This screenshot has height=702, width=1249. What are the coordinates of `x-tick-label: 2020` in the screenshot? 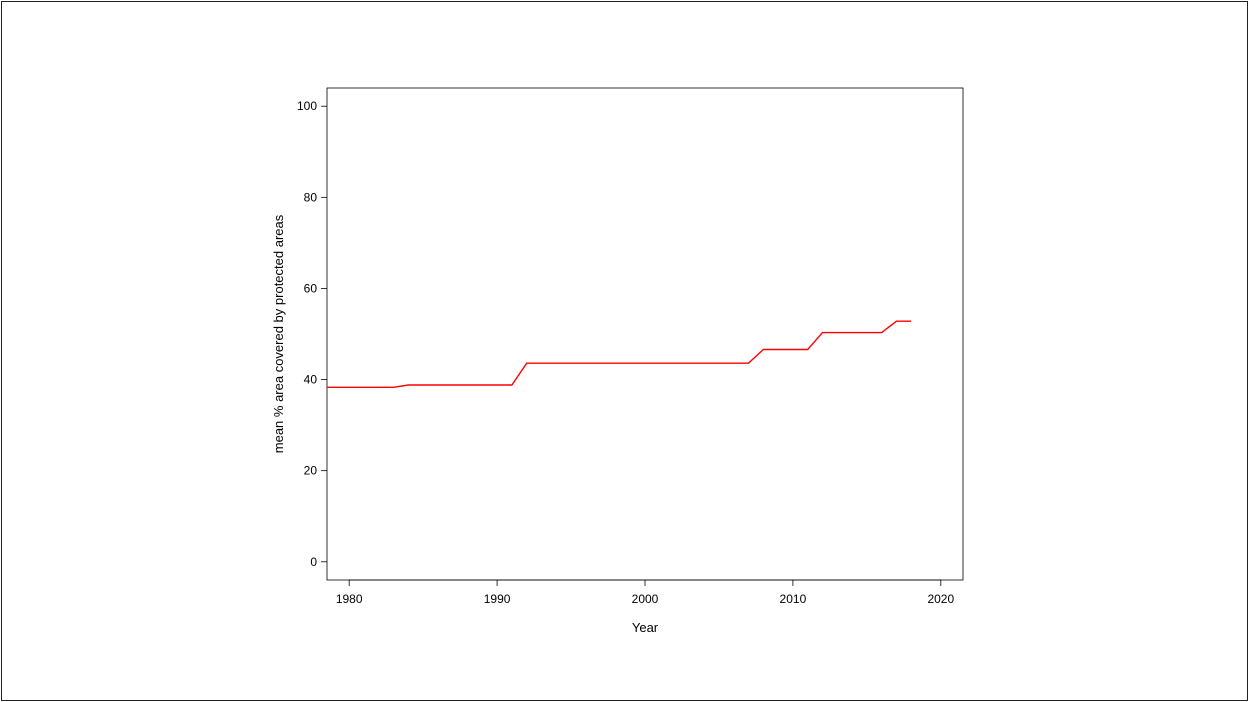 It's located at (940, 599).